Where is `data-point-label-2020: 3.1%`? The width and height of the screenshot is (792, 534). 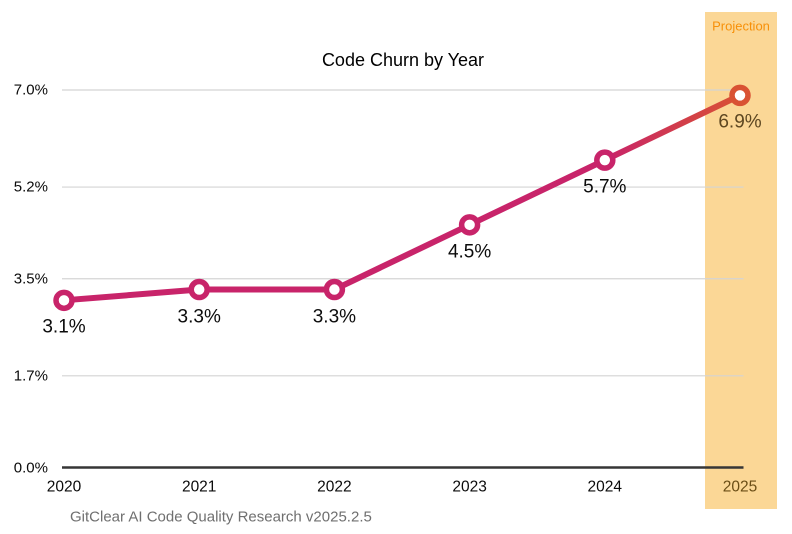
data-point-label-2020: 3.1% is located at coordinates (64, 327).